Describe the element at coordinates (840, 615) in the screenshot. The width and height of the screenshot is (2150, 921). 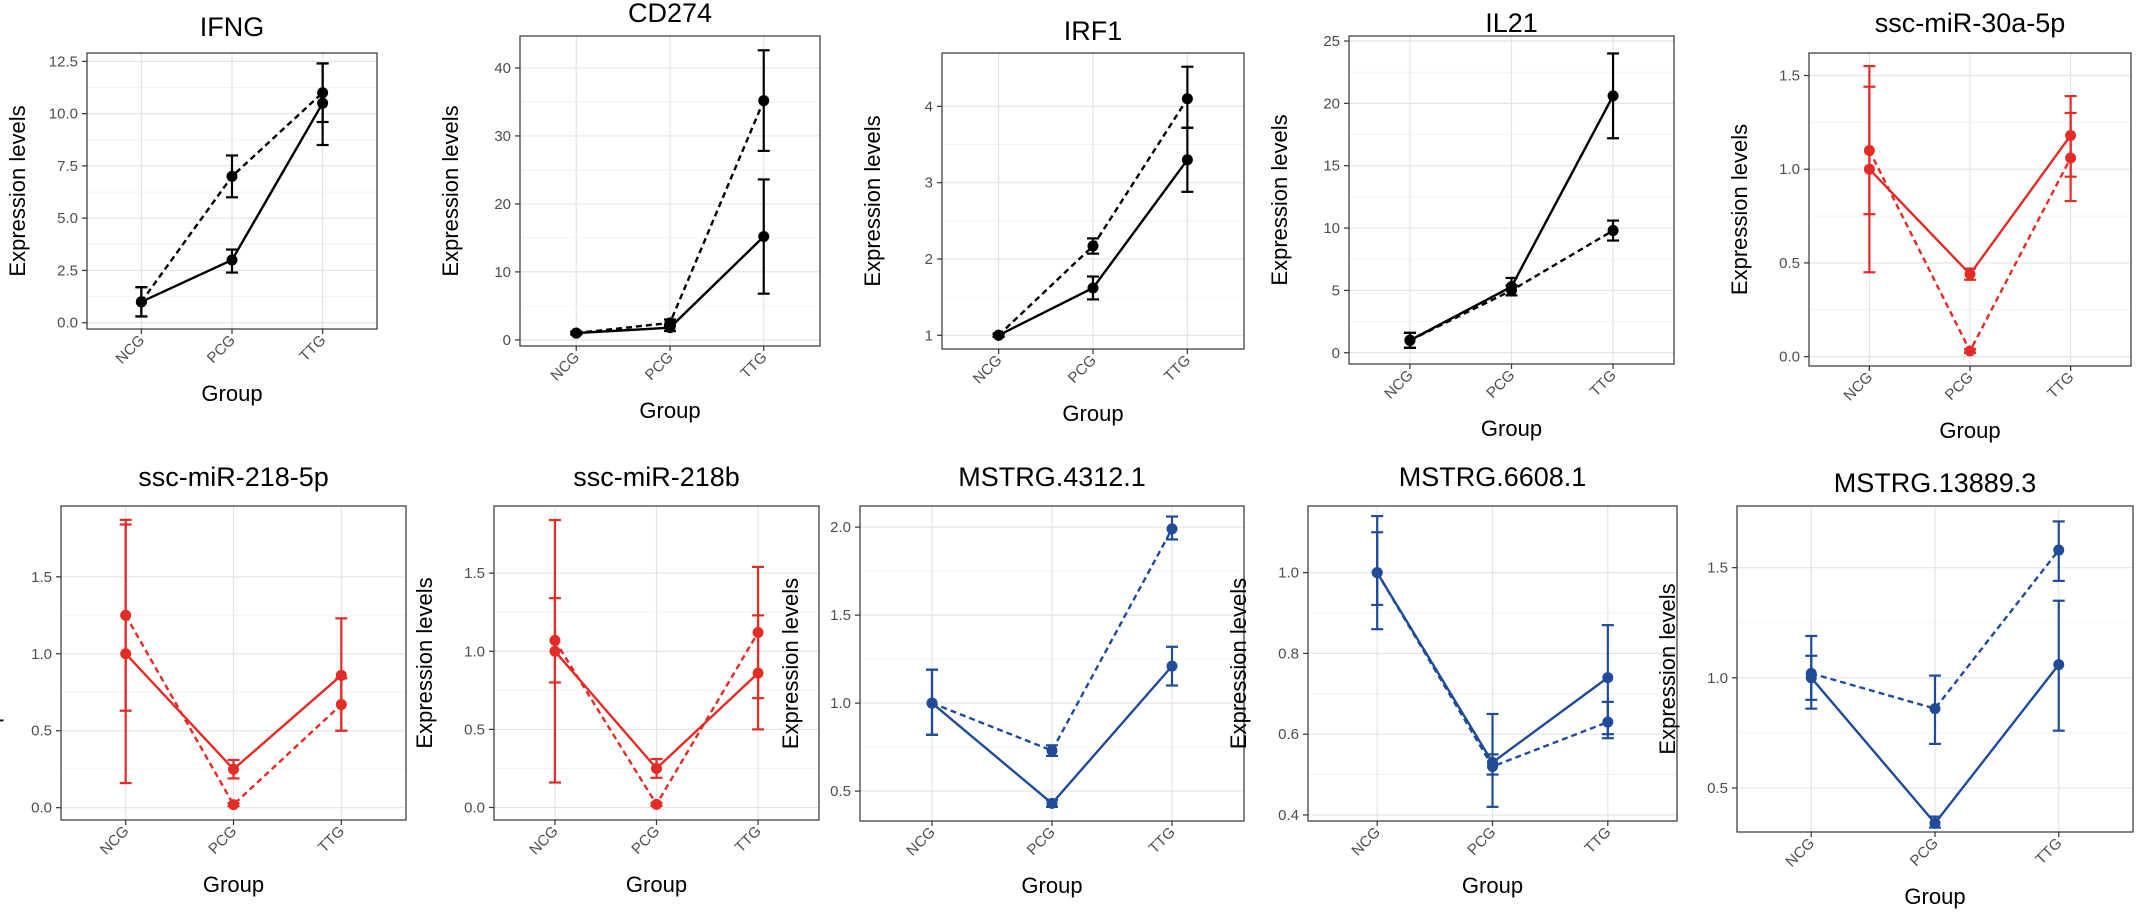
I see `y-tick-label: 1.5` at that location.